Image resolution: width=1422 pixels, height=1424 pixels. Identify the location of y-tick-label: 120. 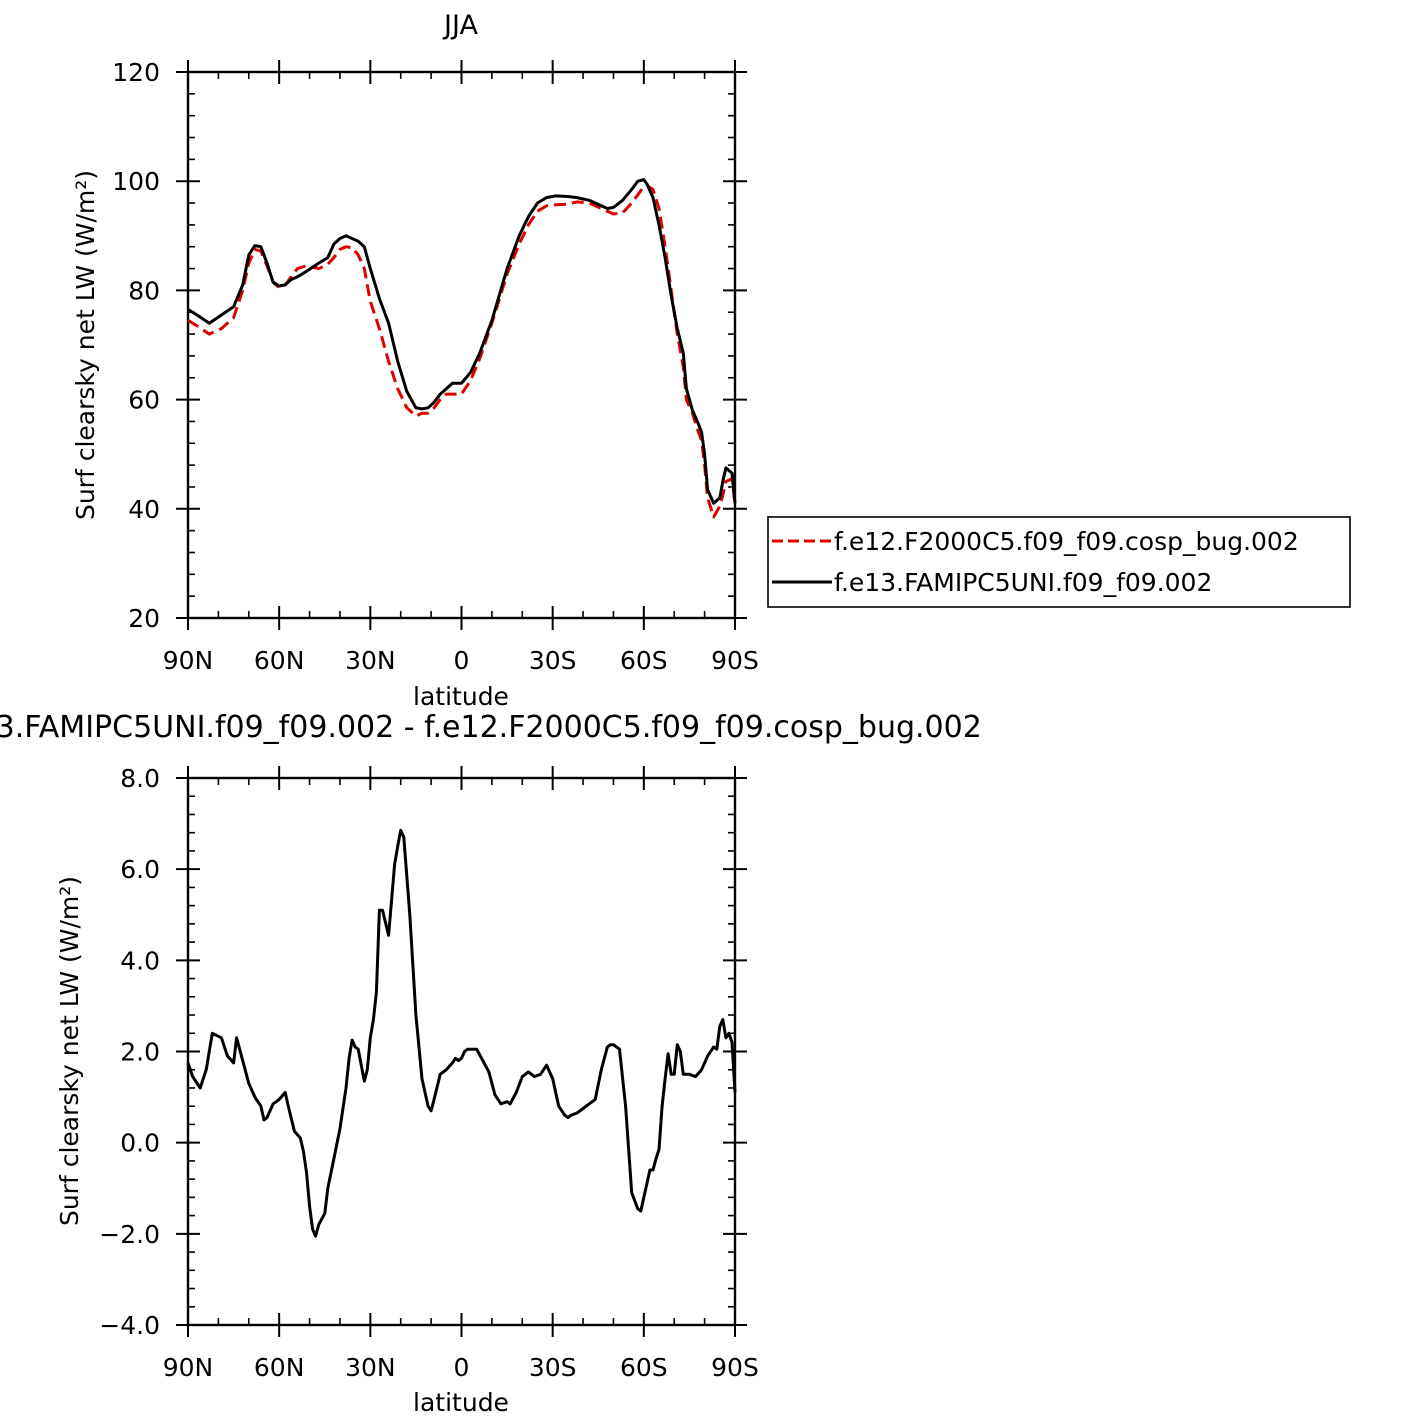
(136, 72).